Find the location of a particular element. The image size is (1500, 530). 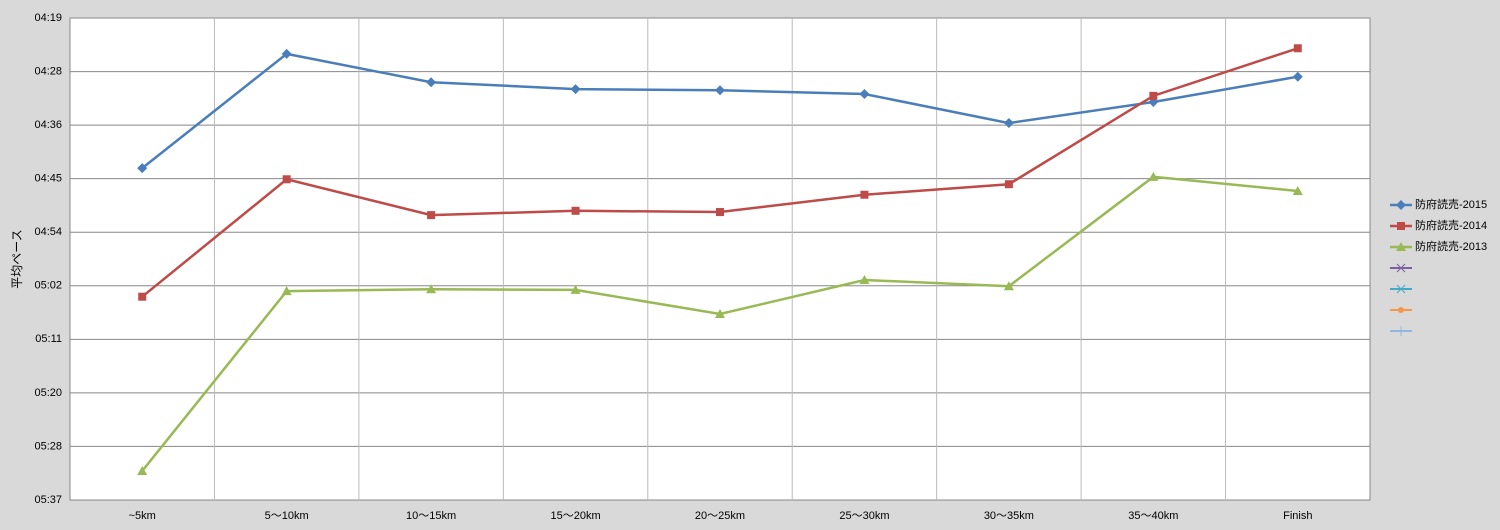

x-tick-label: 25～30km is located at coordinates (864, 516).